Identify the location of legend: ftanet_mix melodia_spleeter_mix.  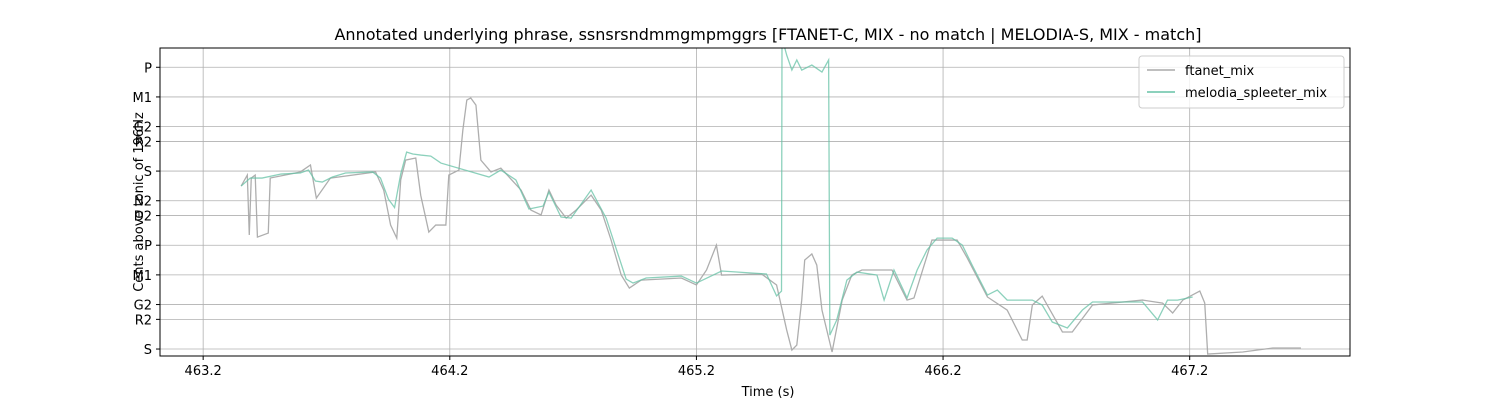
(1241, 82).